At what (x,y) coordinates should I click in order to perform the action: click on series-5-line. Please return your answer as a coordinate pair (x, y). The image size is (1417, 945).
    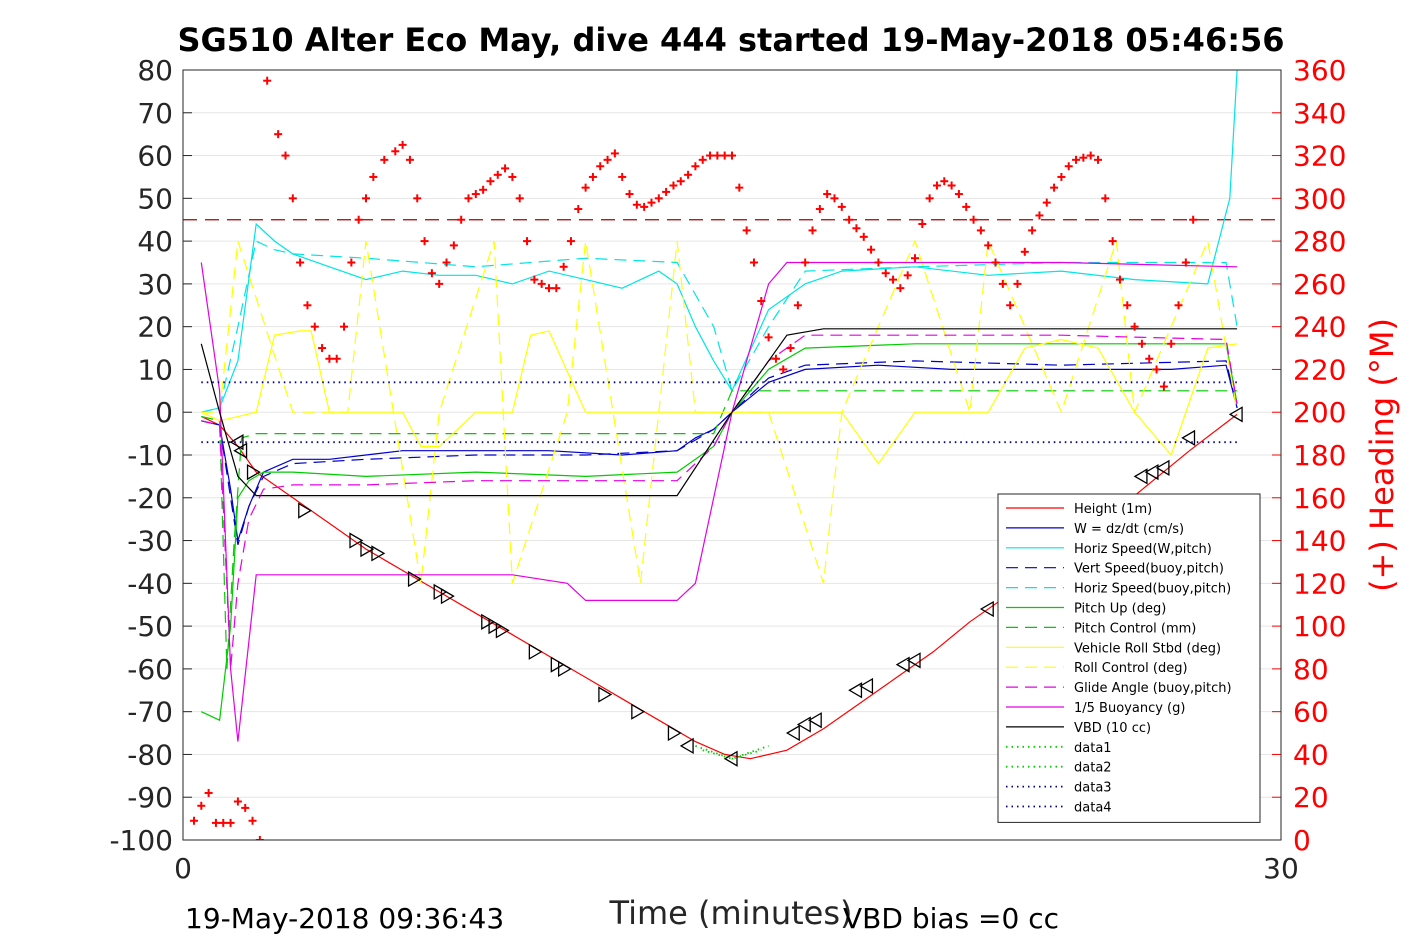
    Looking at the image, I should click on (719, 326).